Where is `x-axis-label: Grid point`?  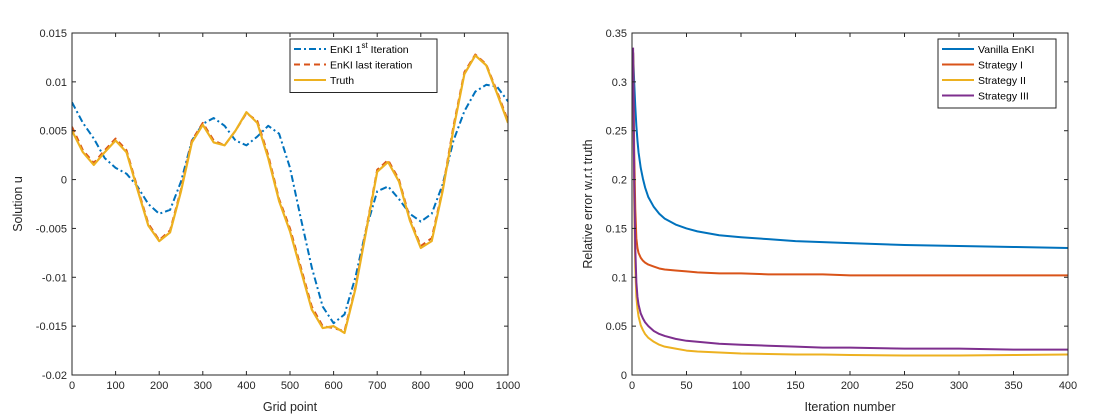 x-axis-label: Grid point is located at coordinates (290, 407).